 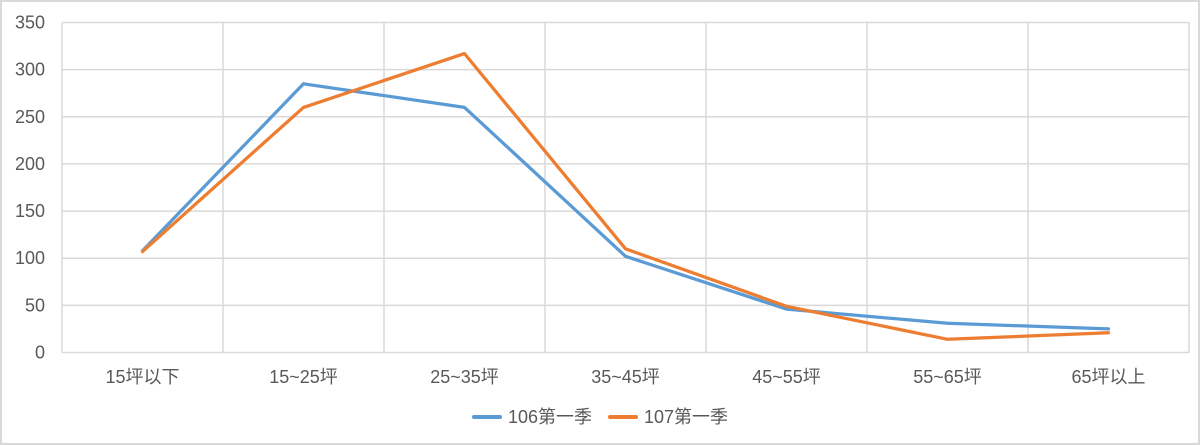 What do you see at coordinates (30, 23) in the screenshot?
I see `y-tick-label: 350` at bounding box center [30, 23].